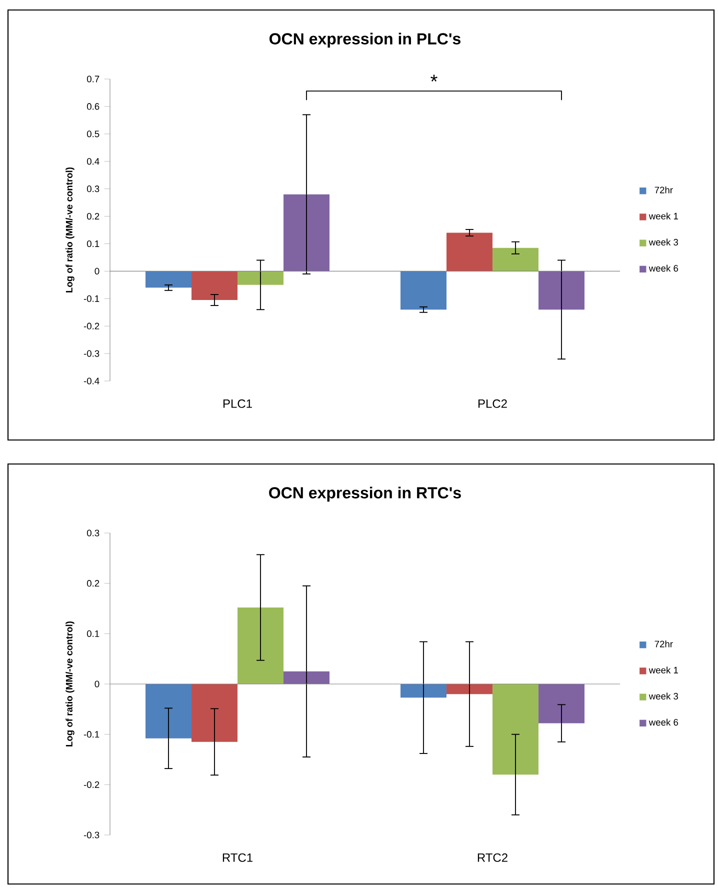 The height and width of the screenshot is (890, 718). What do you see at coordinates (237, 857) in the screenshot?
I see `x-tick-label: RTC1` at bounding box center [237, 857].